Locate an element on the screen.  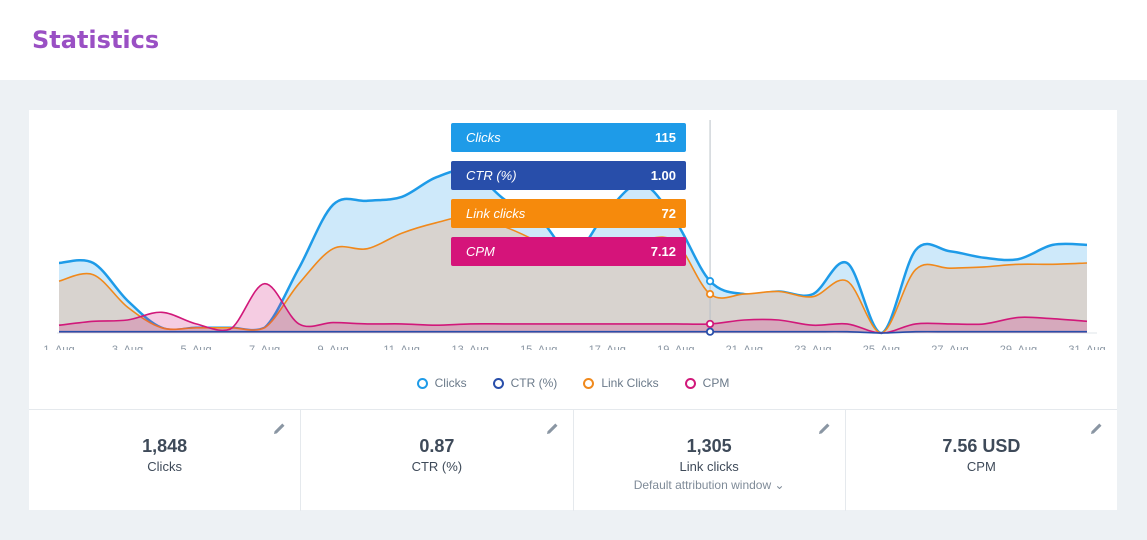
tooltip-ctr: CTR (%) 1.00 is located at coordinates (568, 175).